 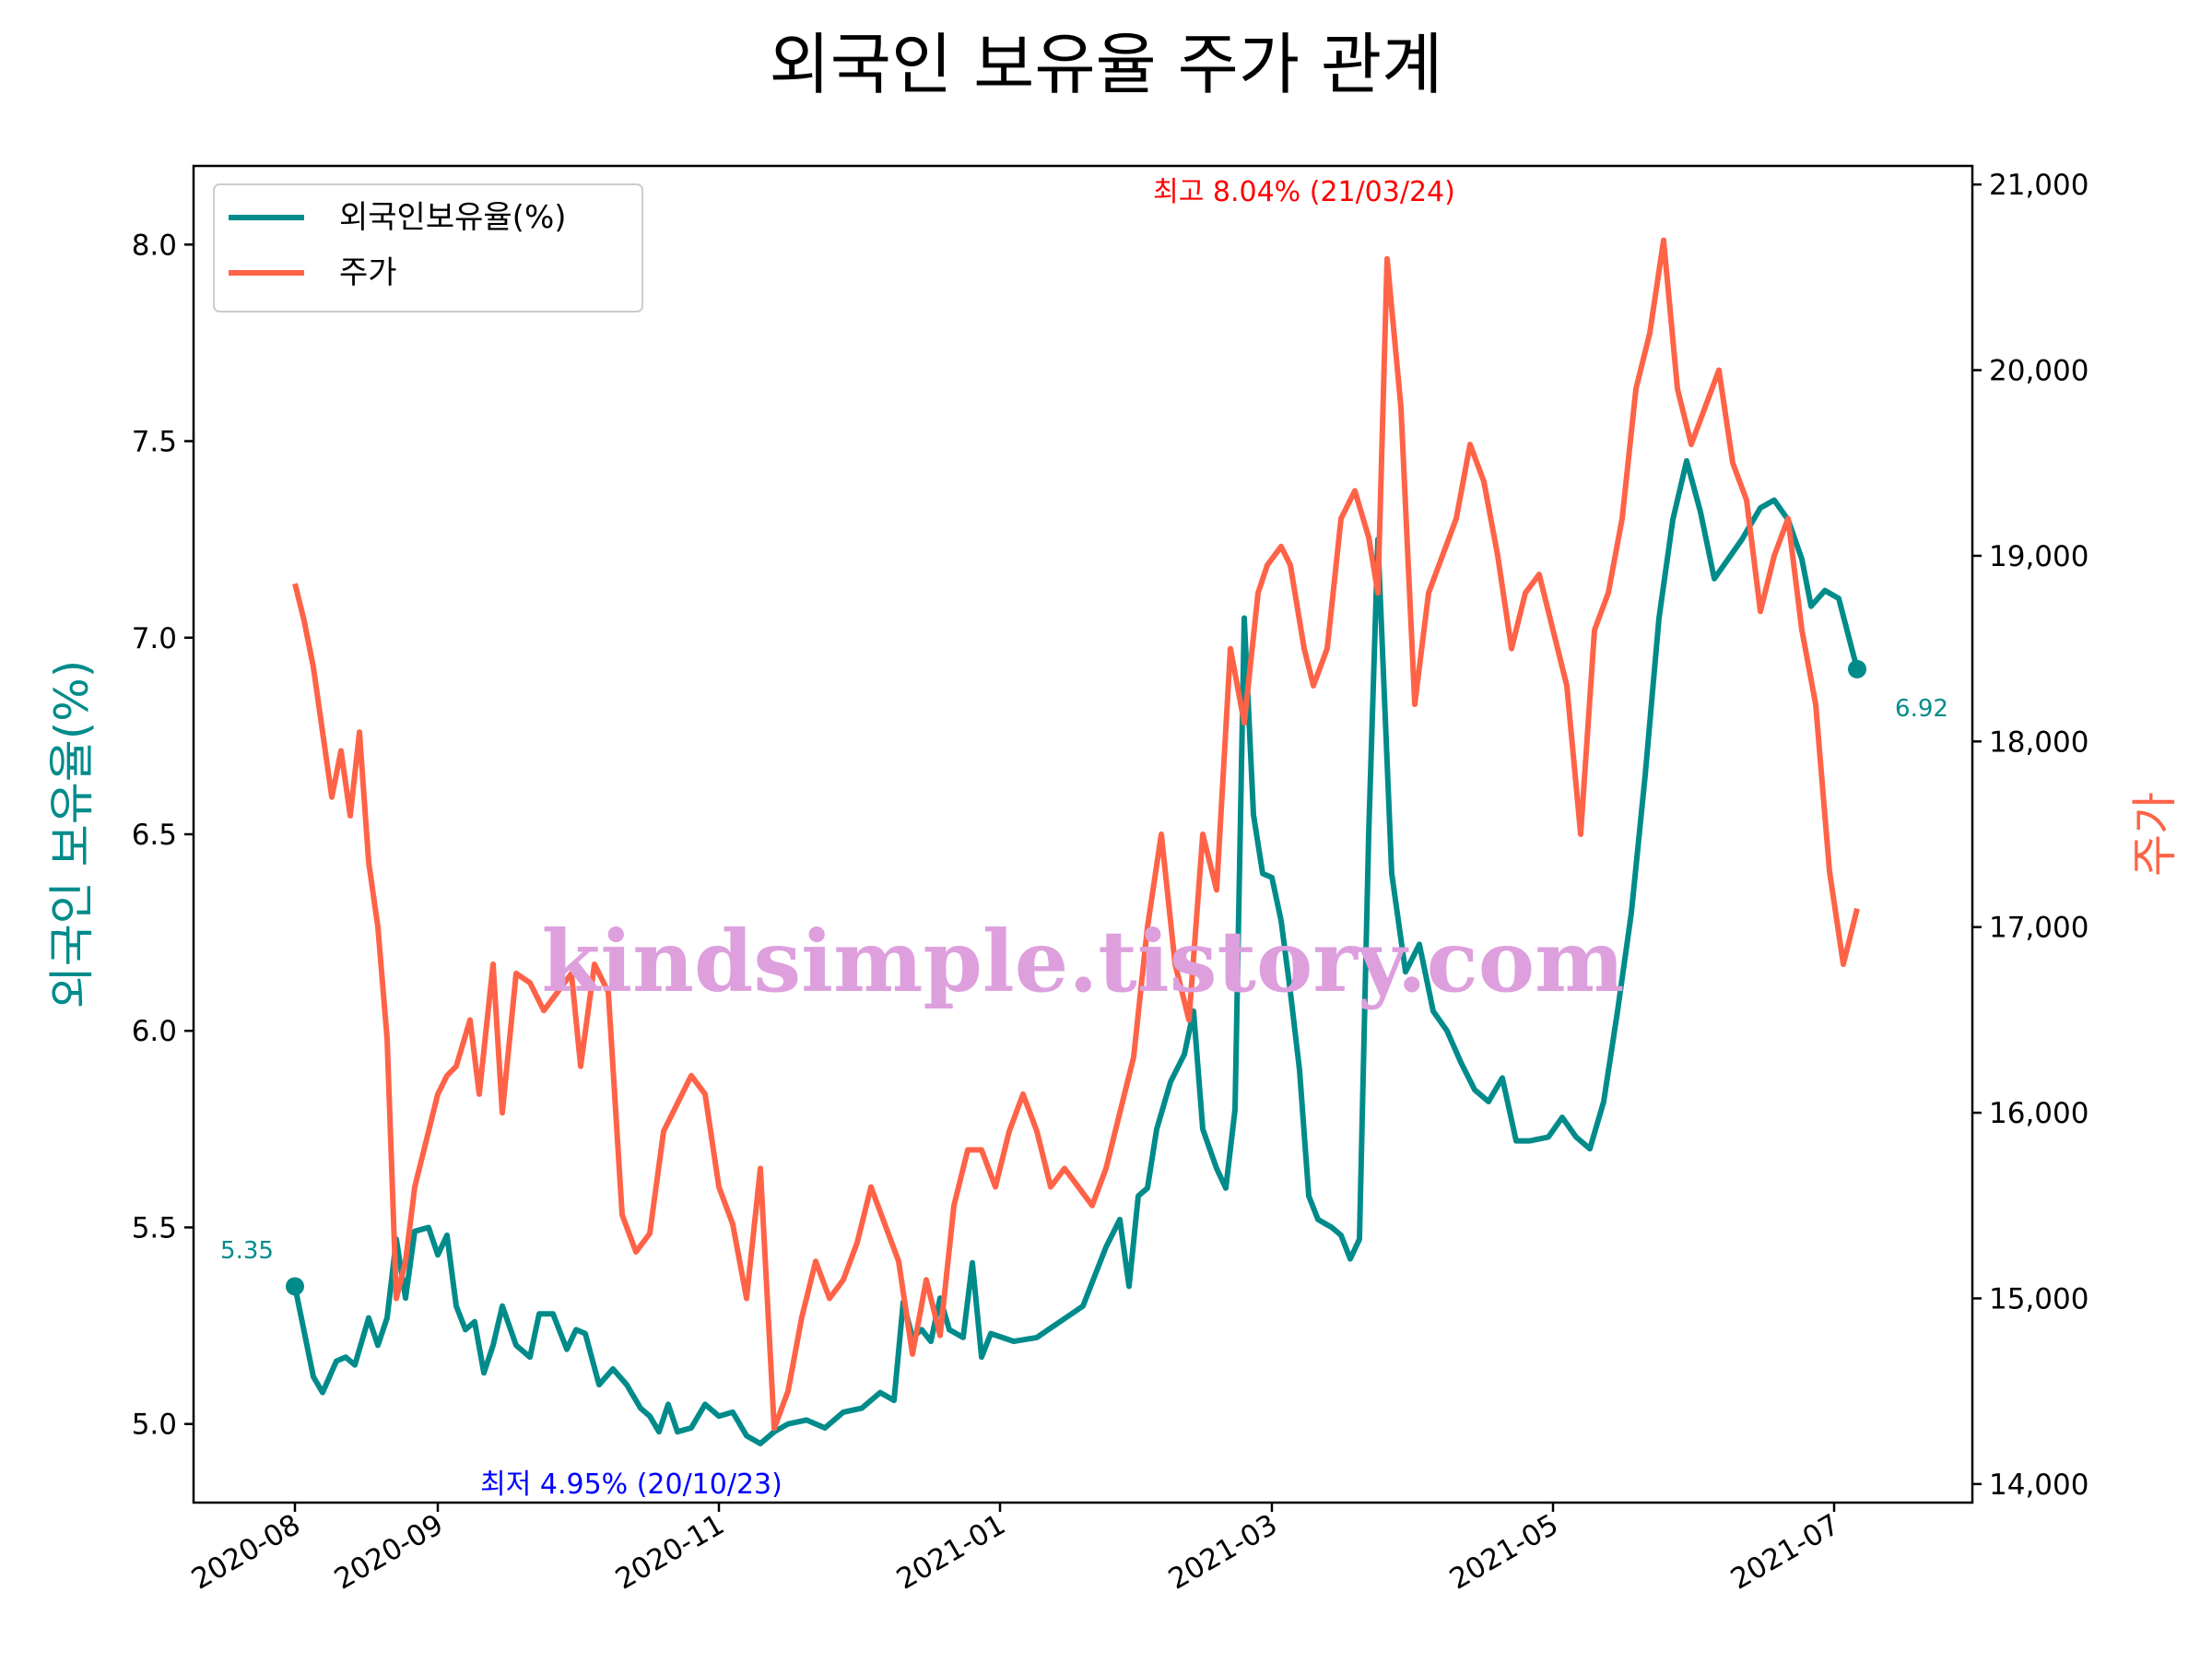 What do you see at coordinates (1105, 64) in the screenshot?
I see `chart-title: 외국인 보유율 주가 관계` at bounding box center [1105, 64].